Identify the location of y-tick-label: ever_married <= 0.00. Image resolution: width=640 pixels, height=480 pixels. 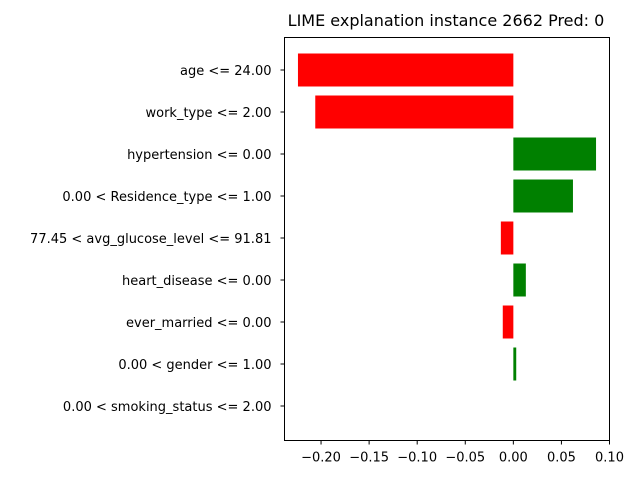
(198, 323).